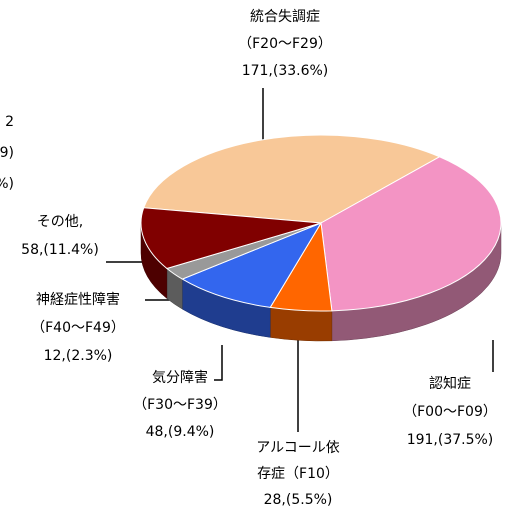 Image resolution: width=519 pixels, height=521 pixels. What do you see at coordinates (78, 356) in the screenshot?
I see `value-label: 12,(2.3%)` at bounding box center [78, 356].